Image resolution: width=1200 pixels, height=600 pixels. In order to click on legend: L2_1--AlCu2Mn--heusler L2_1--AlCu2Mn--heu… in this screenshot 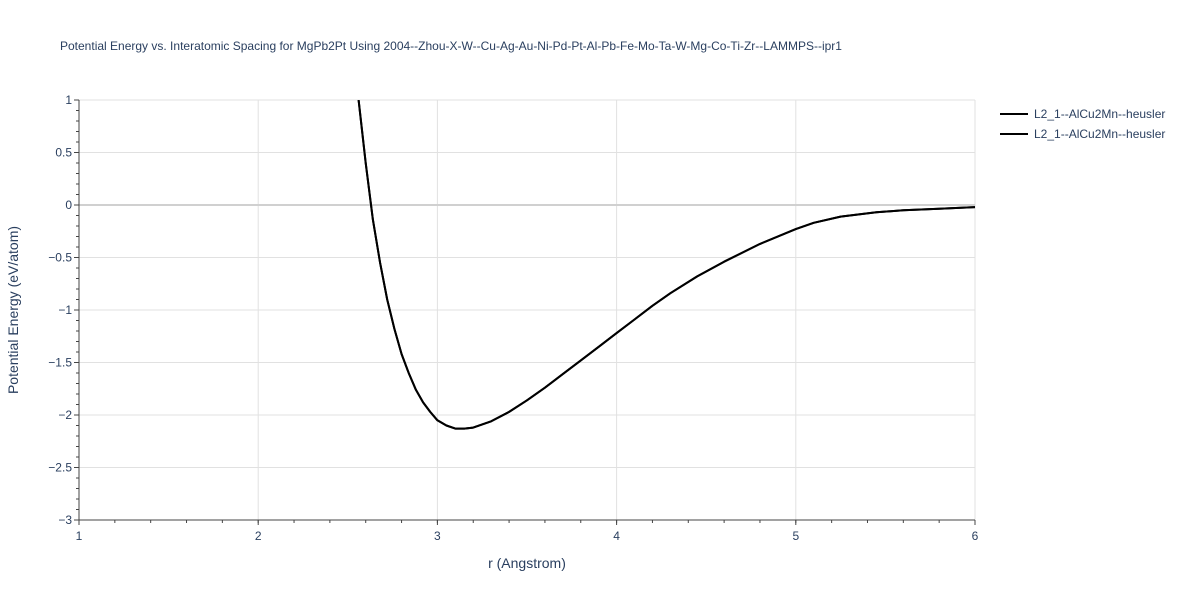, I will do `click(1082, 124)`.